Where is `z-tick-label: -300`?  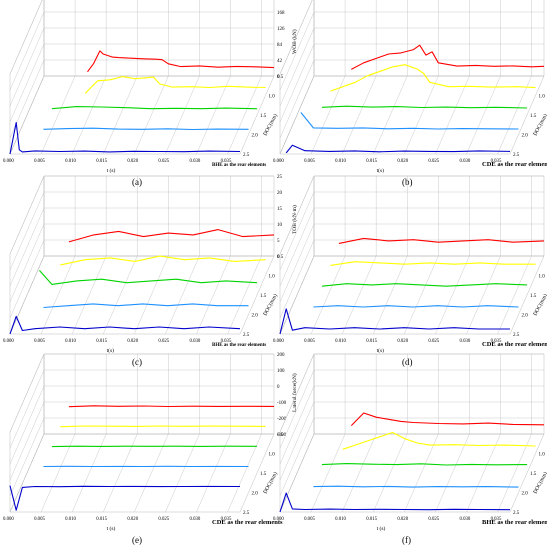 z-tick-label: -300 is located at coordinates (282, 435).